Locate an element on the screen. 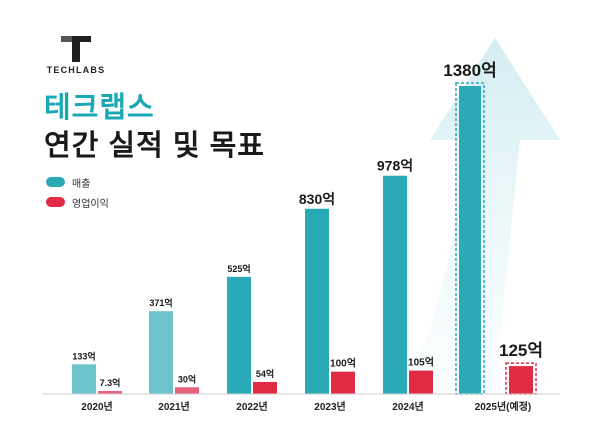 This screenshot has height=444, width=599. legend-swatch-revenue is located at coordinates (55, 182).